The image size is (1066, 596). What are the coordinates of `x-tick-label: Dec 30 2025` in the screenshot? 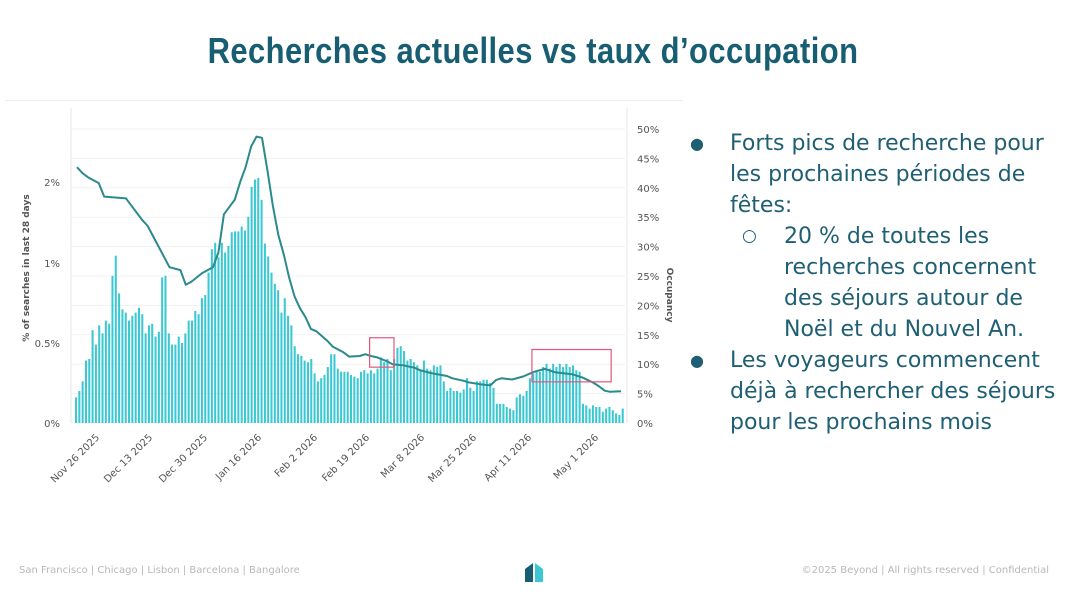 It's located at (183, 458).